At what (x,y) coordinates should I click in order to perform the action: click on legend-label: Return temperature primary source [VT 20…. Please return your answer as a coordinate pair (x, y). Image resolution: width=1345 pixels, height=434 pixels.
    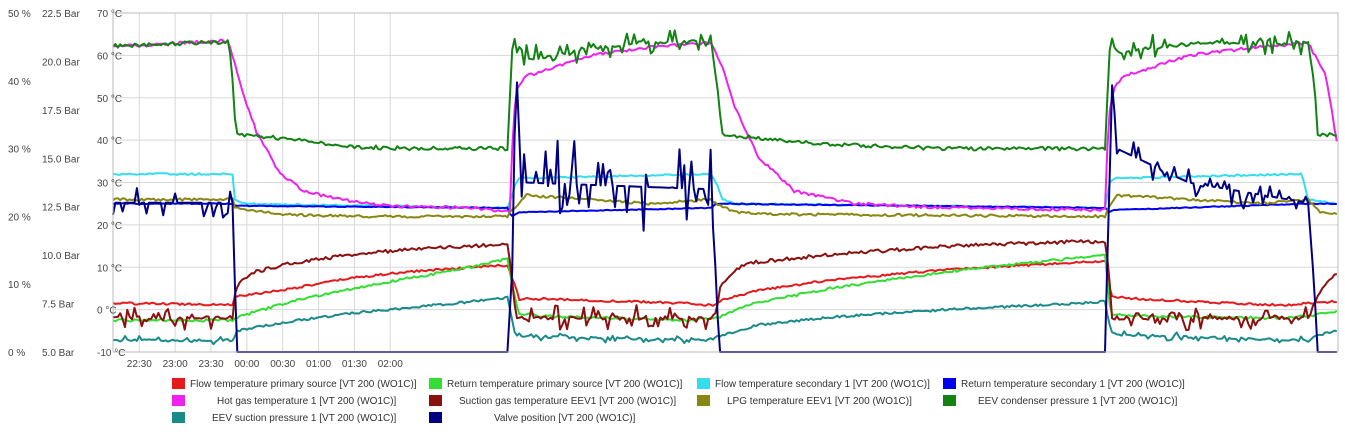
    Looking at the image, I should click on (565, 384).